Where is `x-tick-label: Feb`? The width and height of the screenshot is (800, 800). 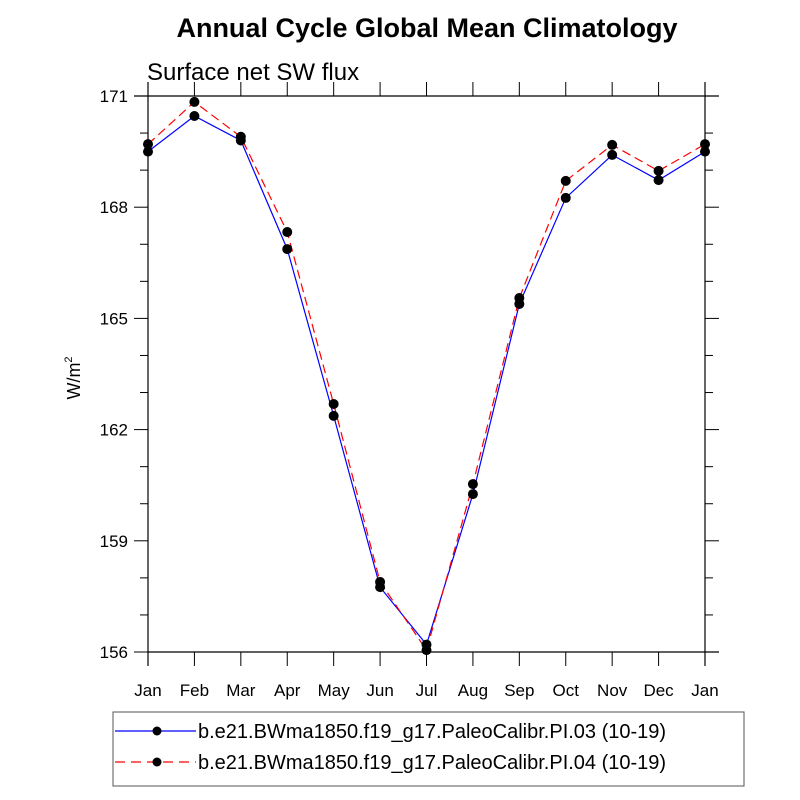
x-tick-label: Feb is located at coordinates (194, 690).